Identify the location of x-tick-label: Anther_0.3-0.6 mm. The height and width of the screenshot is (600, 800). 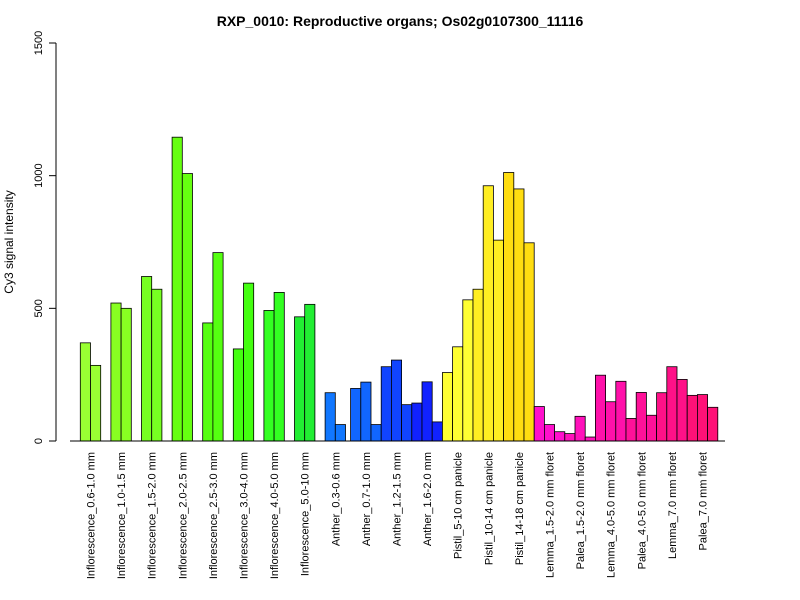
(336, 499).